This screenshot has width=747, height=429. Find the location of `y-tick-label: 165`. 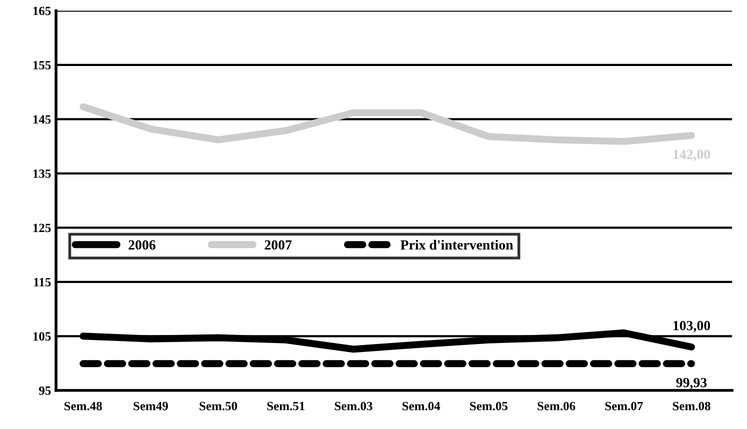

y-tick-label: 165 is located at coordinates (42, 11).